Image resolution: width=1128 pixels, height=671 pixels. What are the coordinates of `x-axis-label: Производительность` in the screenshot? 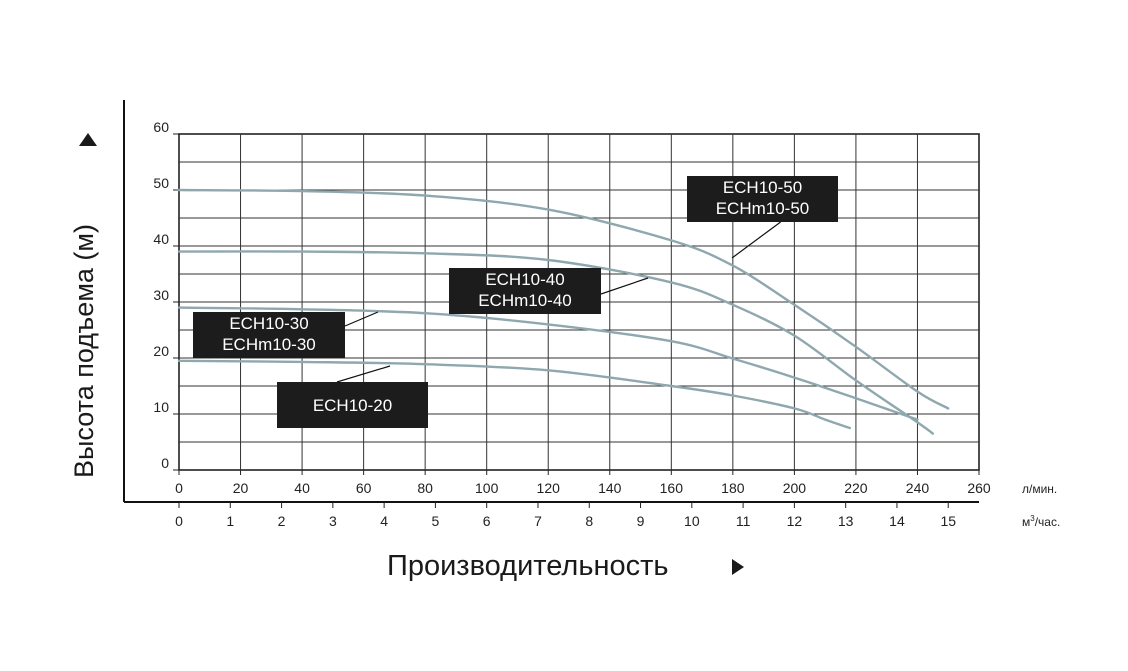 It's located at (527, 566).